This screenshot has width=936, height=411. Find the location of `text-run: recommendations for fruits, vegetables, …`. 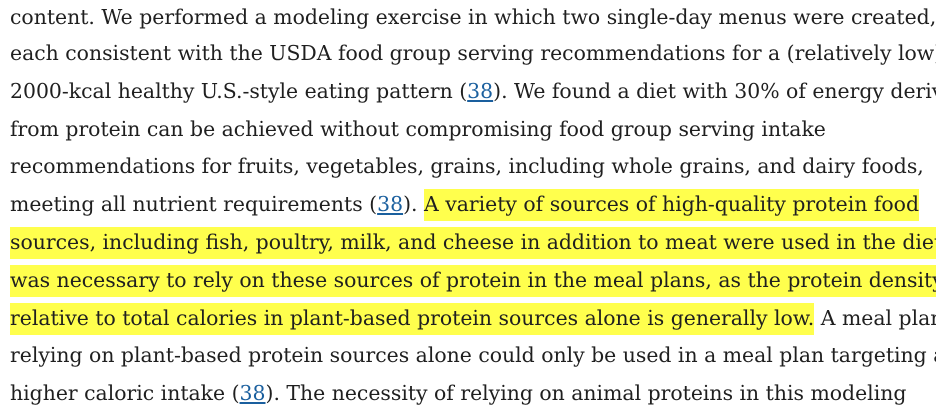

text-run: recommendations for fruits, vegetables, … is located at coordinates (467, 166).